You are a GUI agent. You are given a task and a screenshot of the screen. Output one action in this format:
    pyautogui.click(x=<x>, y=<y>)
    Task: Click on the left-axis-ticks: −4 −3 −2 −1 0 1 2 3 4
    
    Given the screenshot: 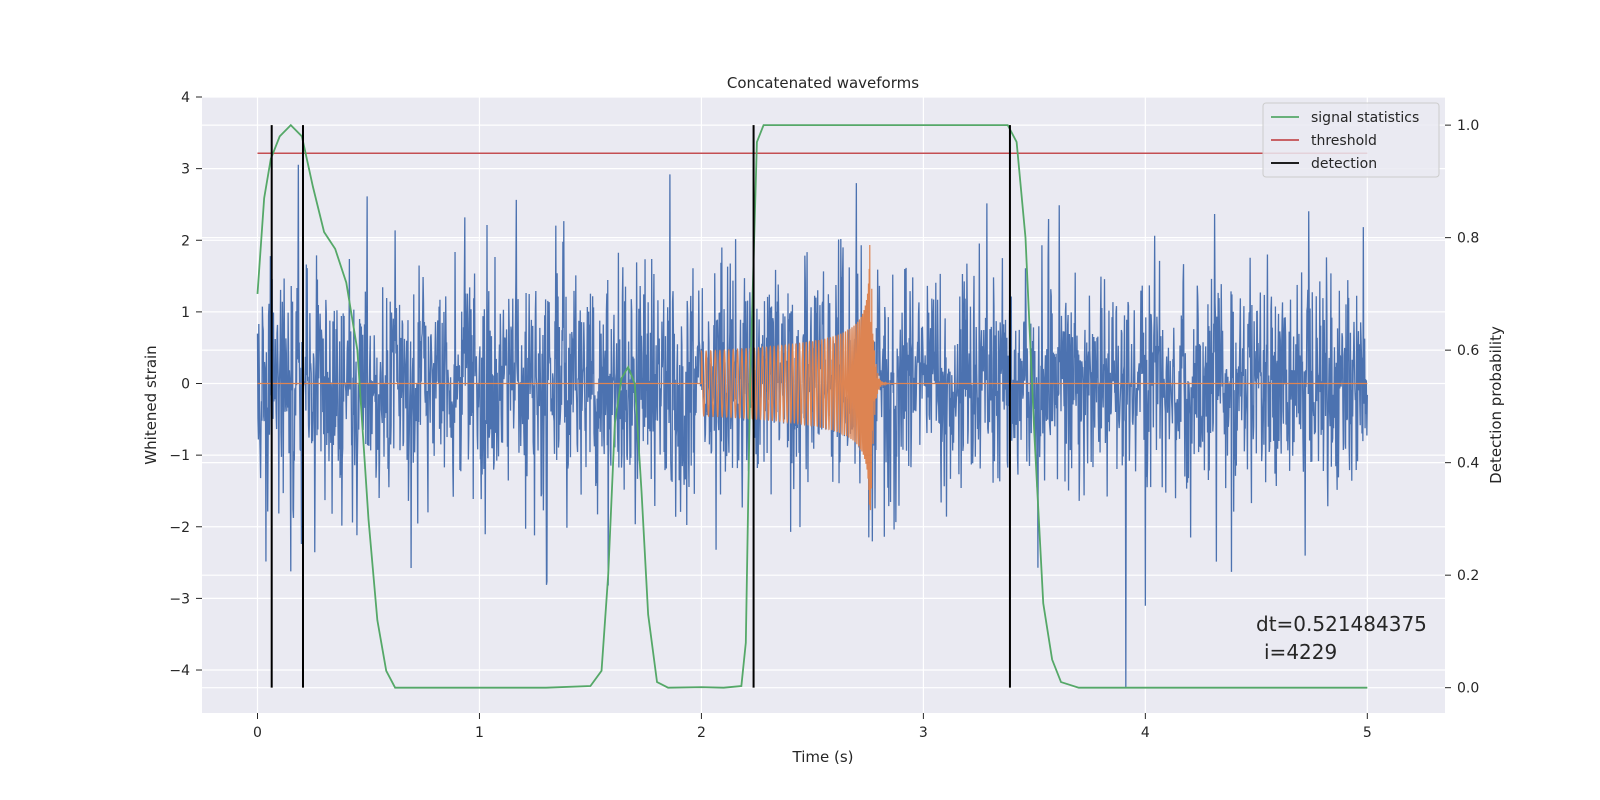 What is the action you would take?
    pyautogui.click(x=185, y=384)
    